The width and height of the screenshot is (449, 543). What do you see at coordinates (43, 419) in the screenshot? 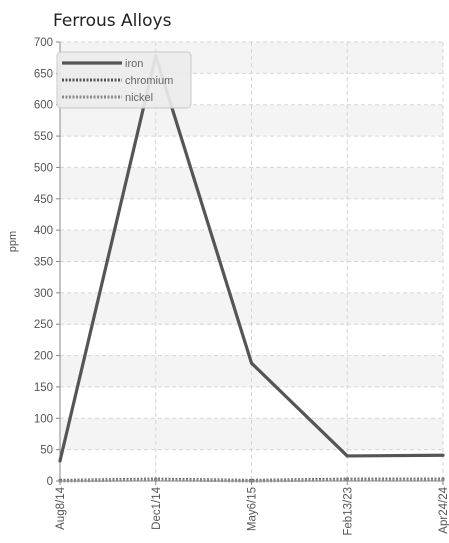
I see `y-tick-label: 100` at bounding box center [43, 419].